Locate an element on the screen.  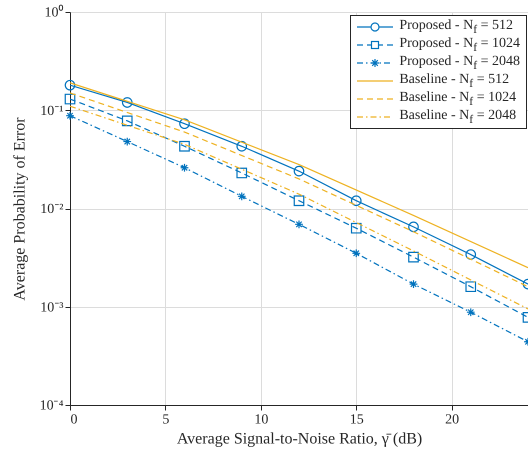
y-tick-label: 10⁰ is located at coordinates (54, 12).